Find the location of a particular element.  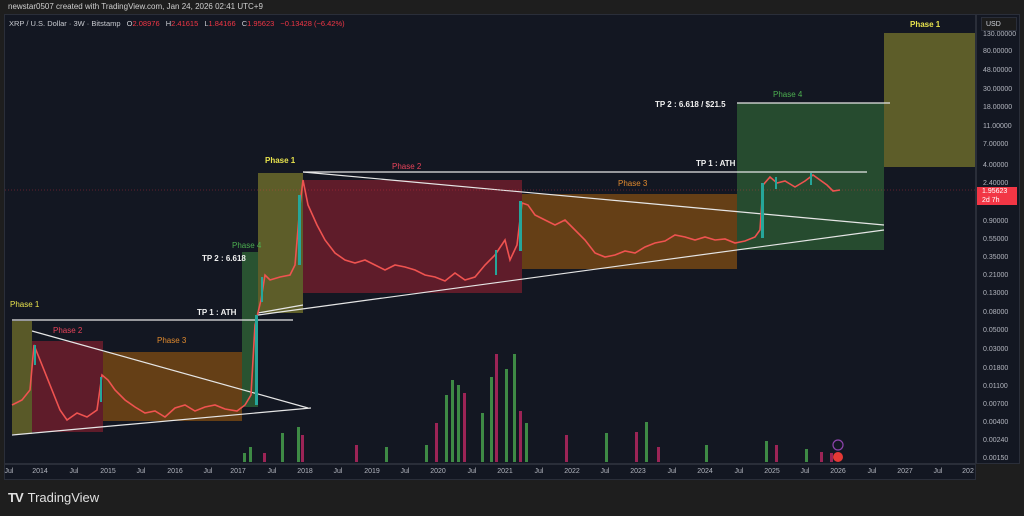

price-tick: 0.13000 is located at coordinates (996, 293).